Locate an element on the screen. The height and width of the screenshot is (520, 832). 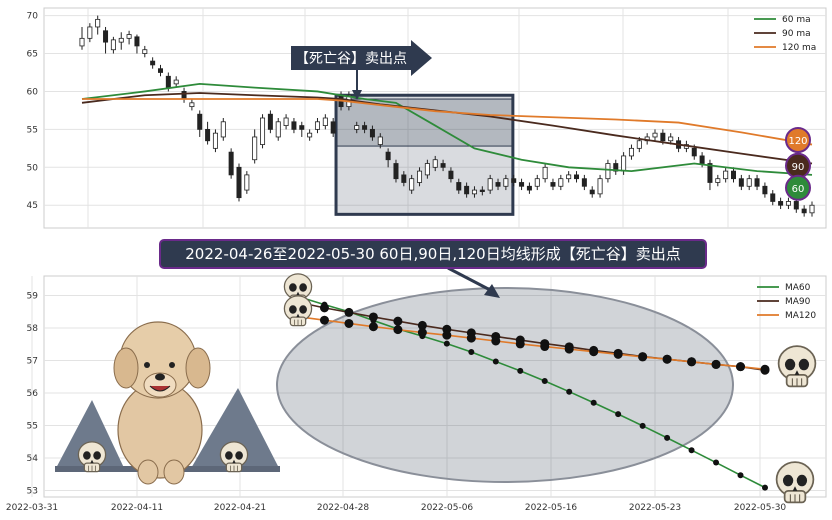
dog-paw is located at coordinates (148, 472).